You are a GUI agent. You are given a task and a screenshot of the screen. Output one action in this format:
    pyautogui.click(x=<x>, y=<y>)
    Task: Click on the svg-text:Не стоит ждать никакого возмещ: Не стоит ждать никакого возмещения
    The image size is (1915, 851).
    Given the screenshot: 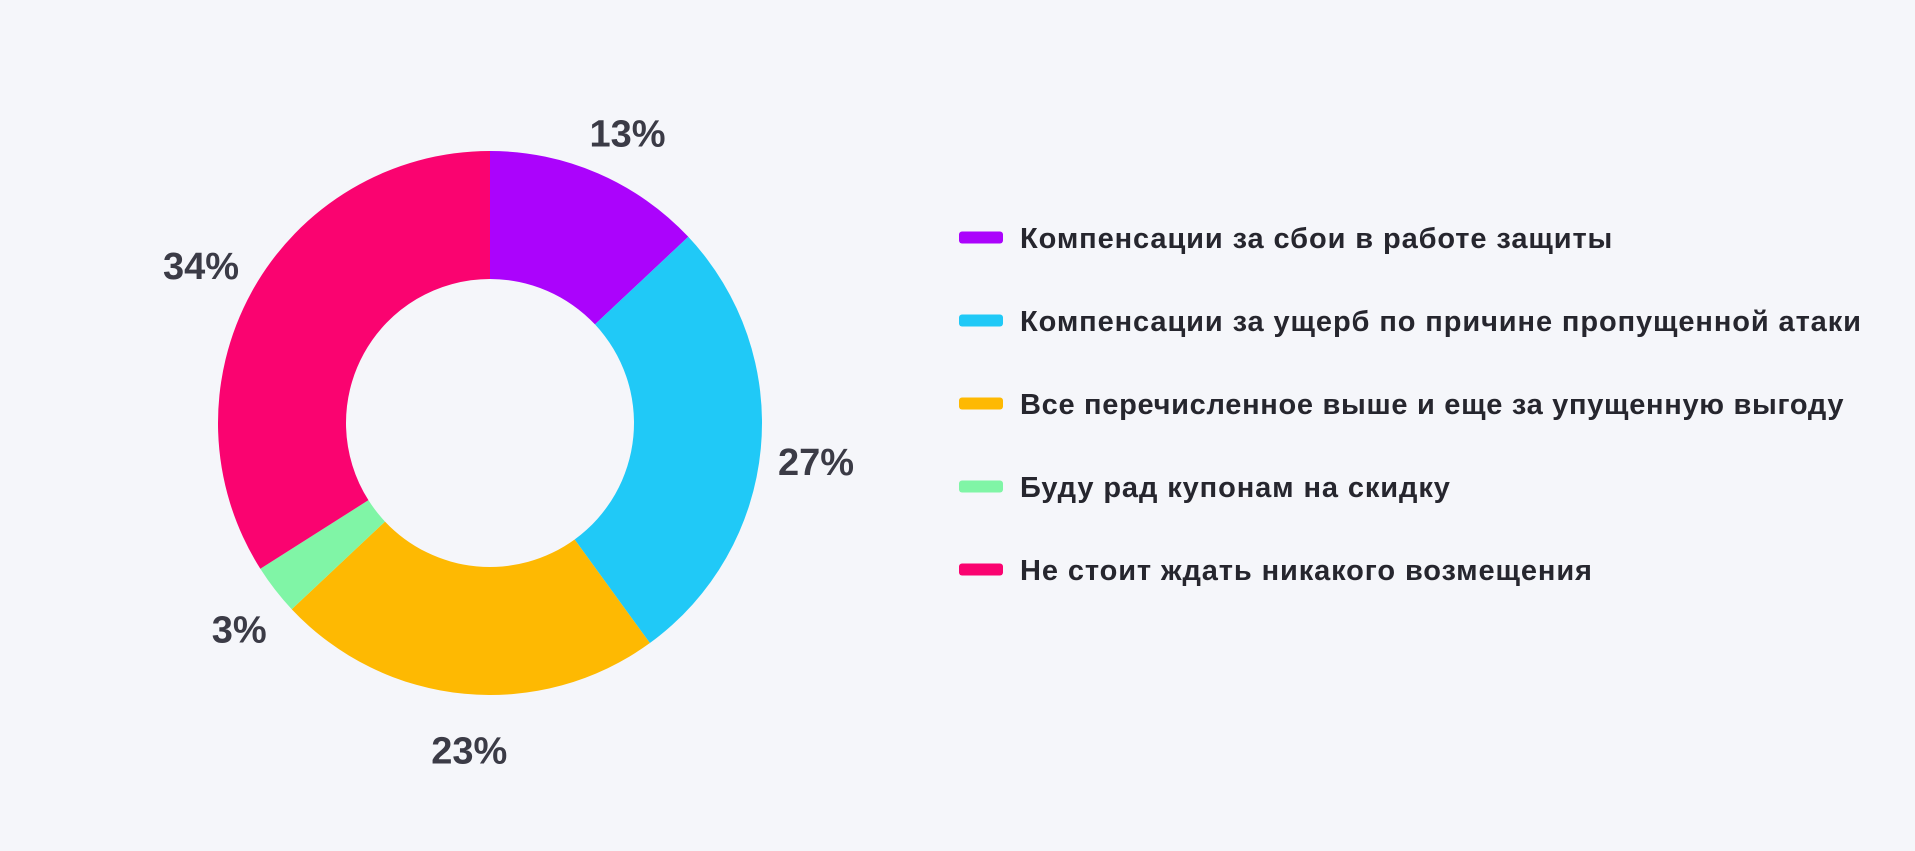 What is the action you would take?
    pyautogui.click(x=1306, y=571)
    